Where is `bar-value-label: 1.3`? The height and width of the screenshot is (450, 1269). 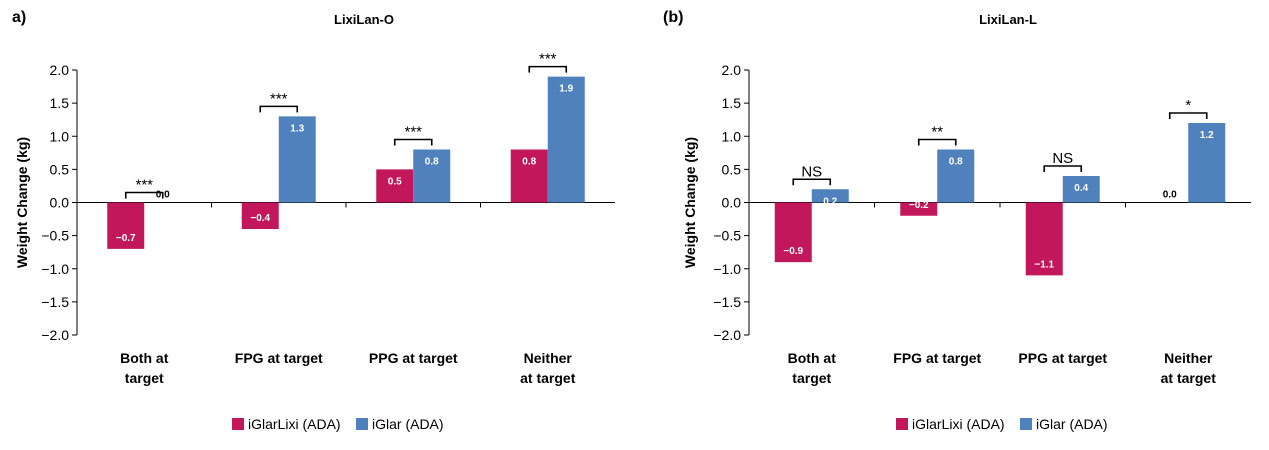 bar-value-label: 1.3 is located at coordinates (297, 128).